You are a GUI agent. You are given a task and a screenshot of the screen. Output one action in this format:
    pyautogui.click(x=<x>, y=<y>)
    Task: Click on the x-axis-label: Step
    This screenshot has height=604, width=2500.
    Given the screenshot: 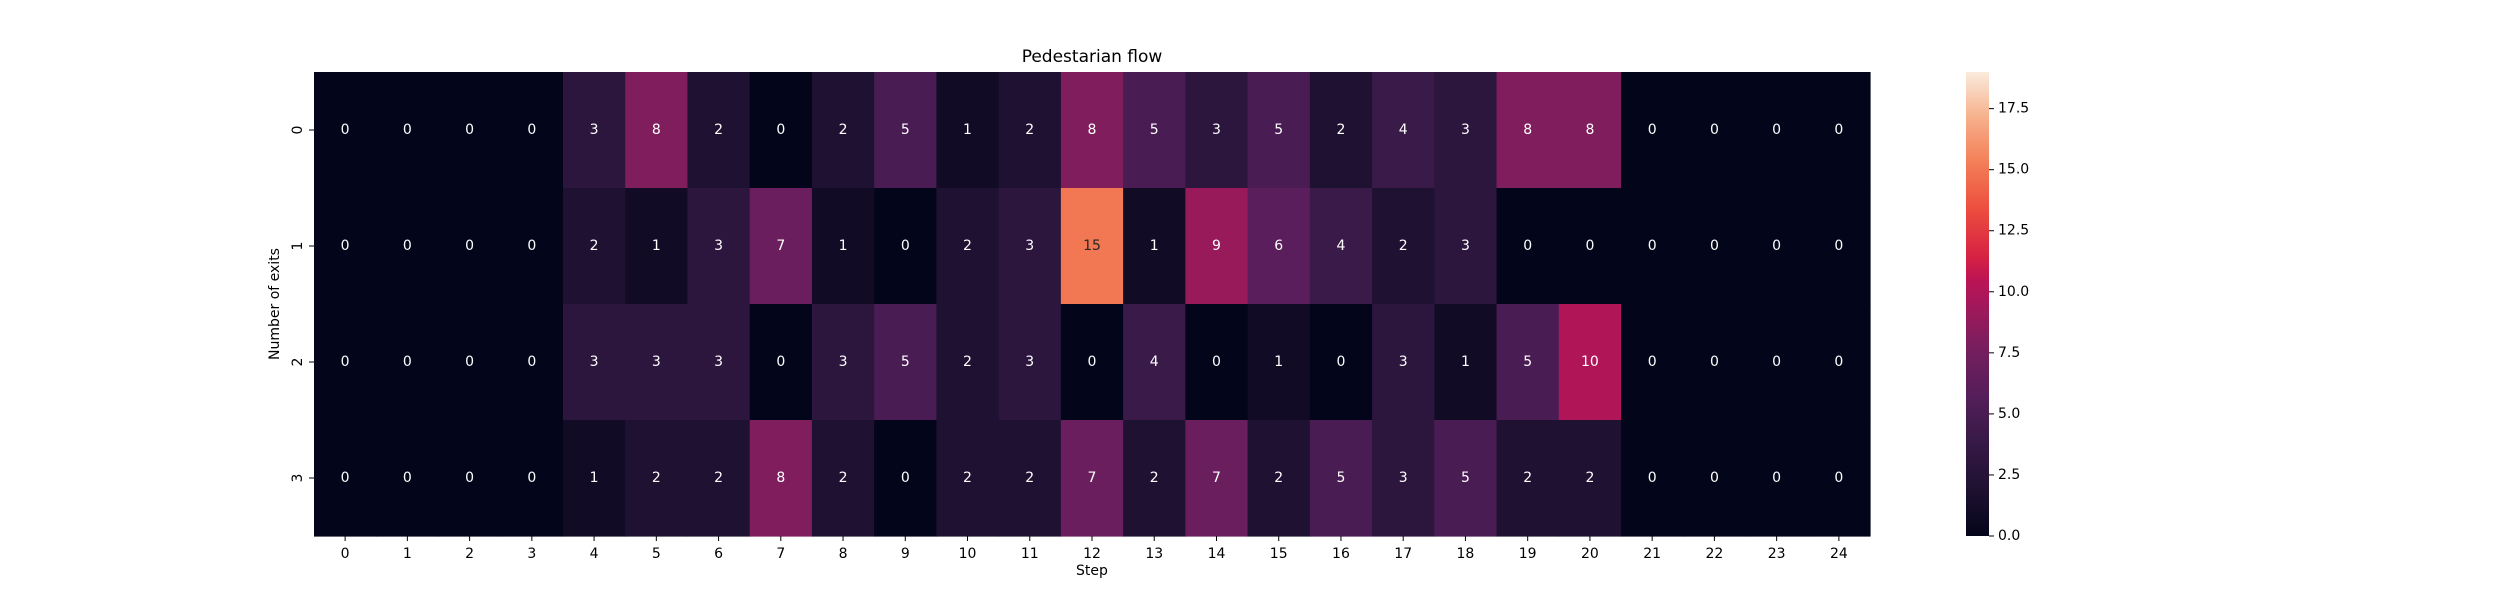 What is the action you would take?
    pyautogui.click(x=1092, y=571)
    